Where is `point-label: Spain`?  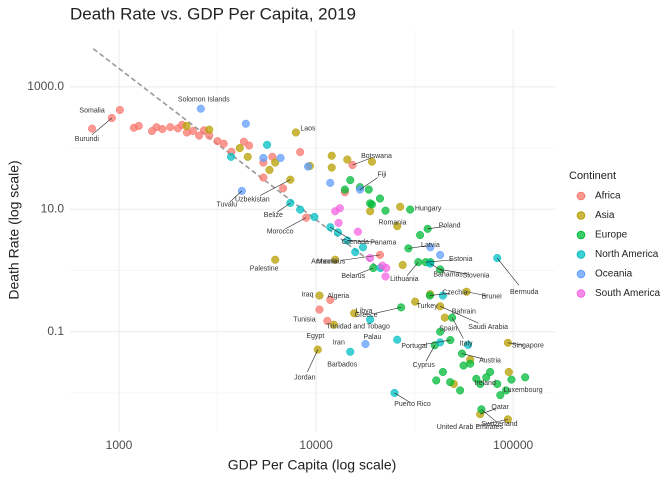 point-label: Spain is located at coordinates (448, 329).